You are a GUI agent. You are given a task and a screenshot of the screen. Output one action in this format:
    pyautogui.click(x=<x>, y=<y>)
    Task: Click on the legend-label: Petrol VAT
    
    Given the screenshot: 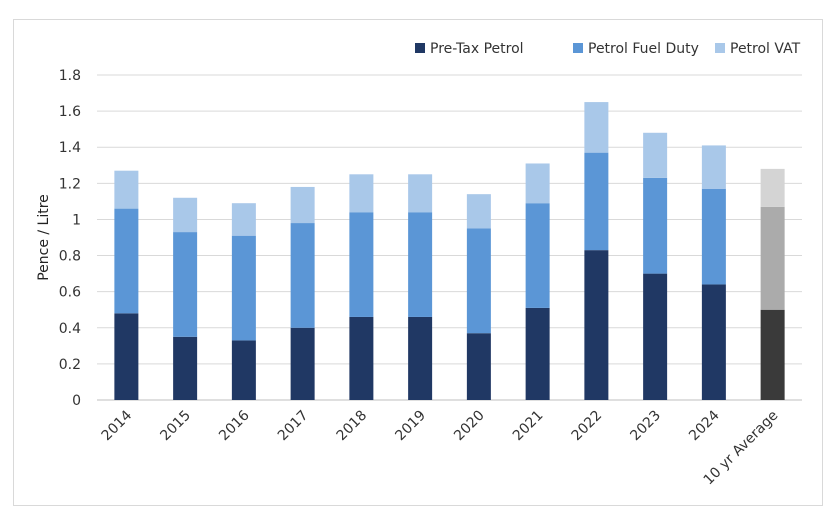 What is the action you would take?
    pyautogui.click(x=765, y=49)
    